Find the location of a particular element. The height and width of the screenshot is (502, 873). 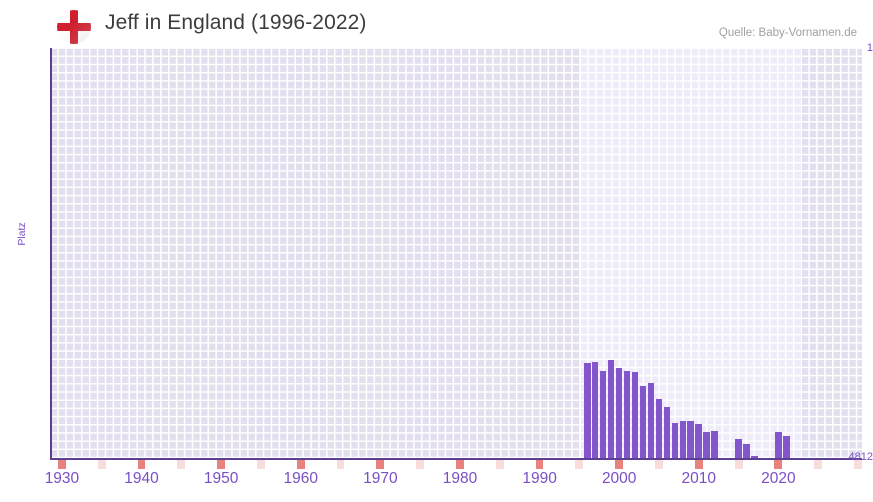

x-axis-line is located at coordinates (456, 459).